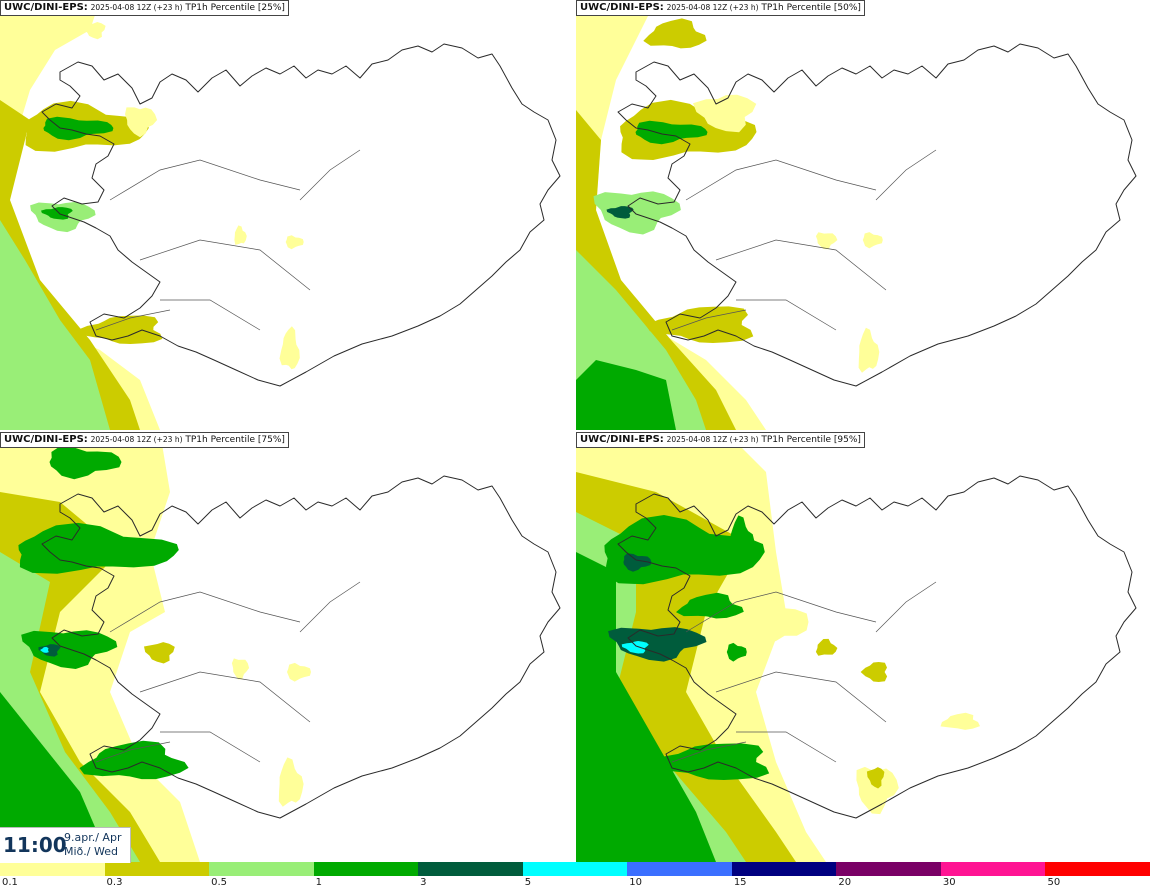 The height and width of the screenshot is (891, 1150). Describe the element at coordinates (93, 837) in the screenshot. I see `valid-date-line1: 9.apr./ Apr` at that location.